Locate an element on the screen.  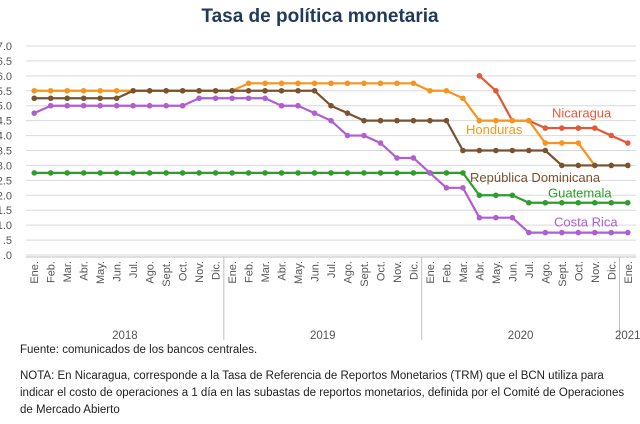
x-tick-label: Dic. is located at coordinates (612, 270).